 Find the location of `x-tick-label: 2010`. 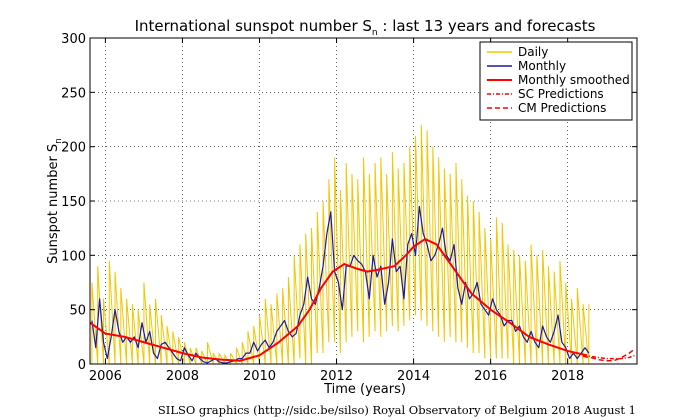

x-tick-label: 2010 is located at coordinates (259, 376).